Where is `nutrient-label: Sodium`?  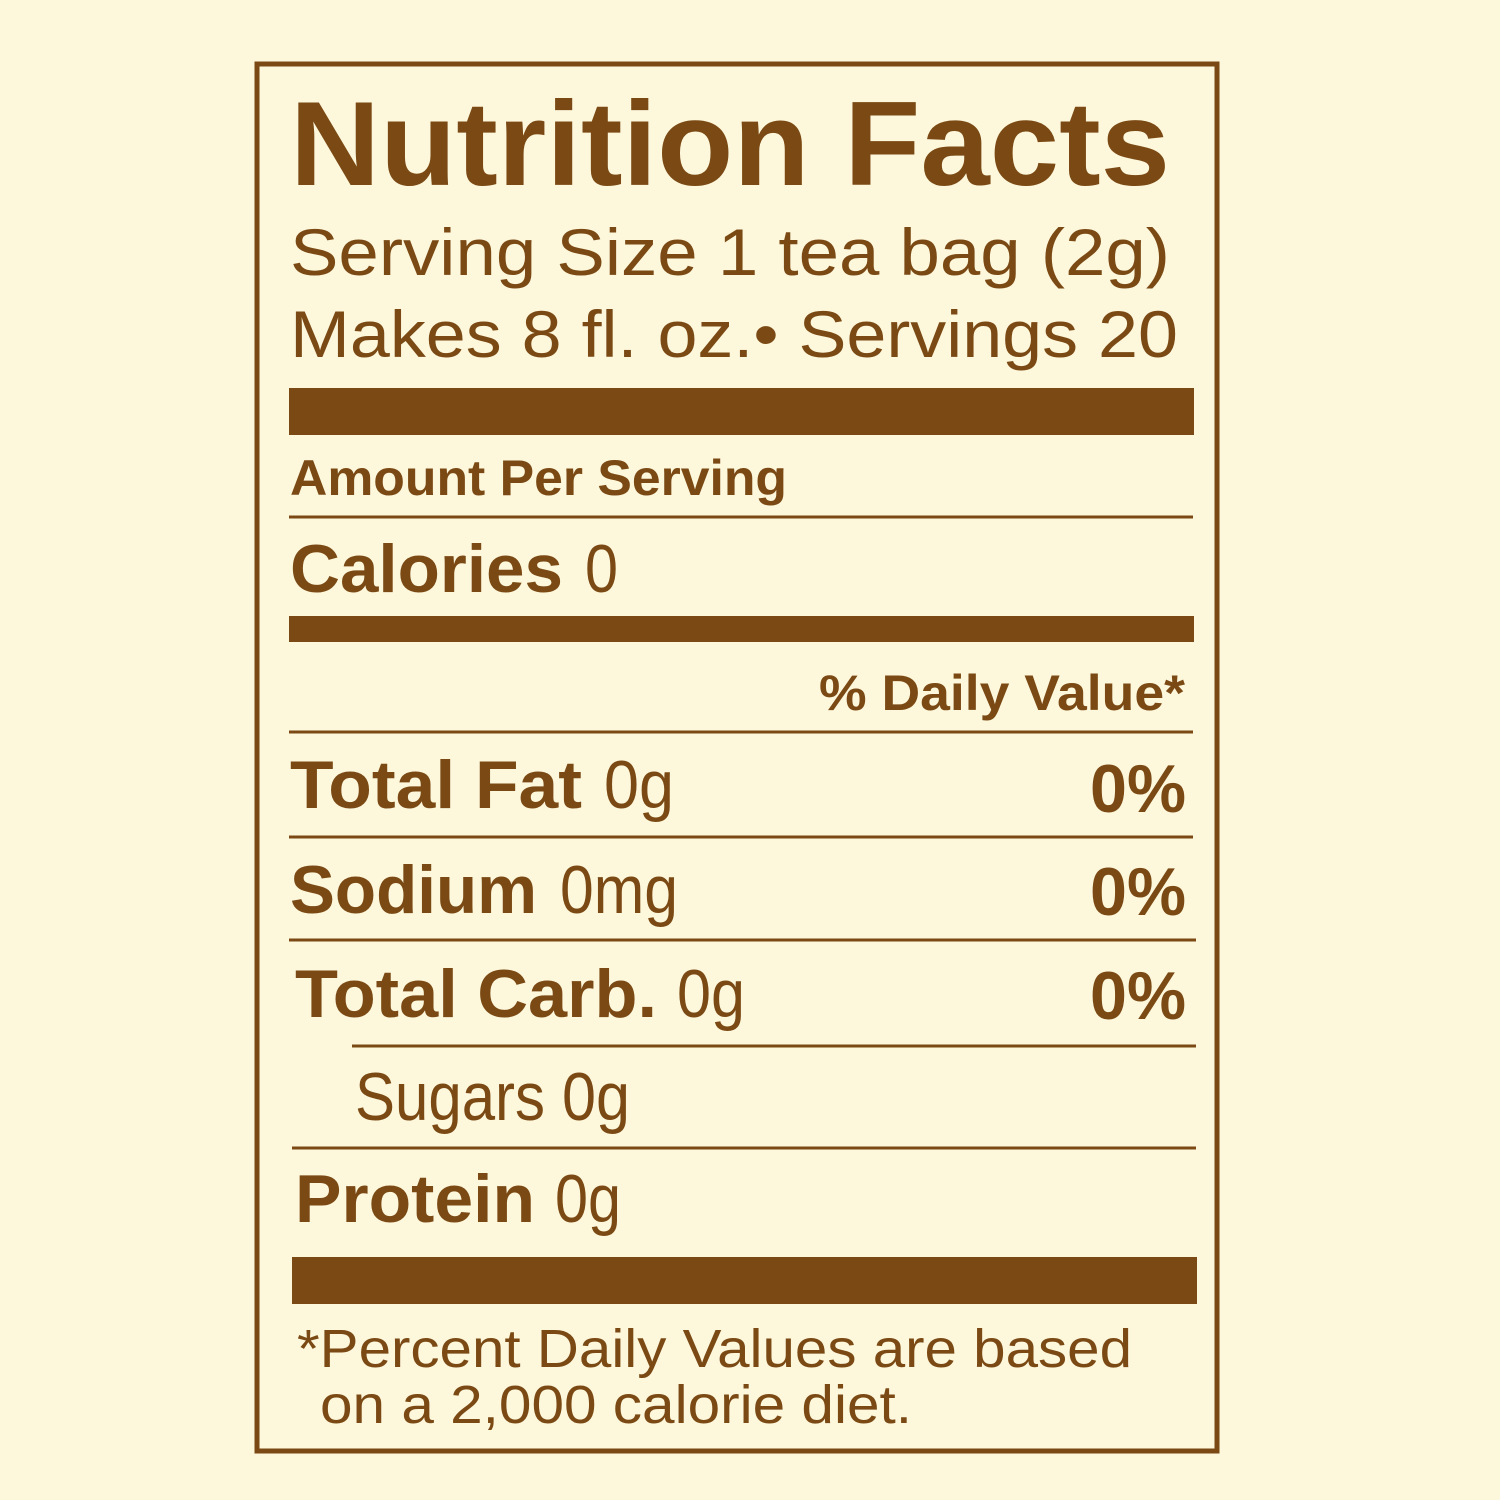
nutrient-label: Sodium is located at coordinates (413, 890).